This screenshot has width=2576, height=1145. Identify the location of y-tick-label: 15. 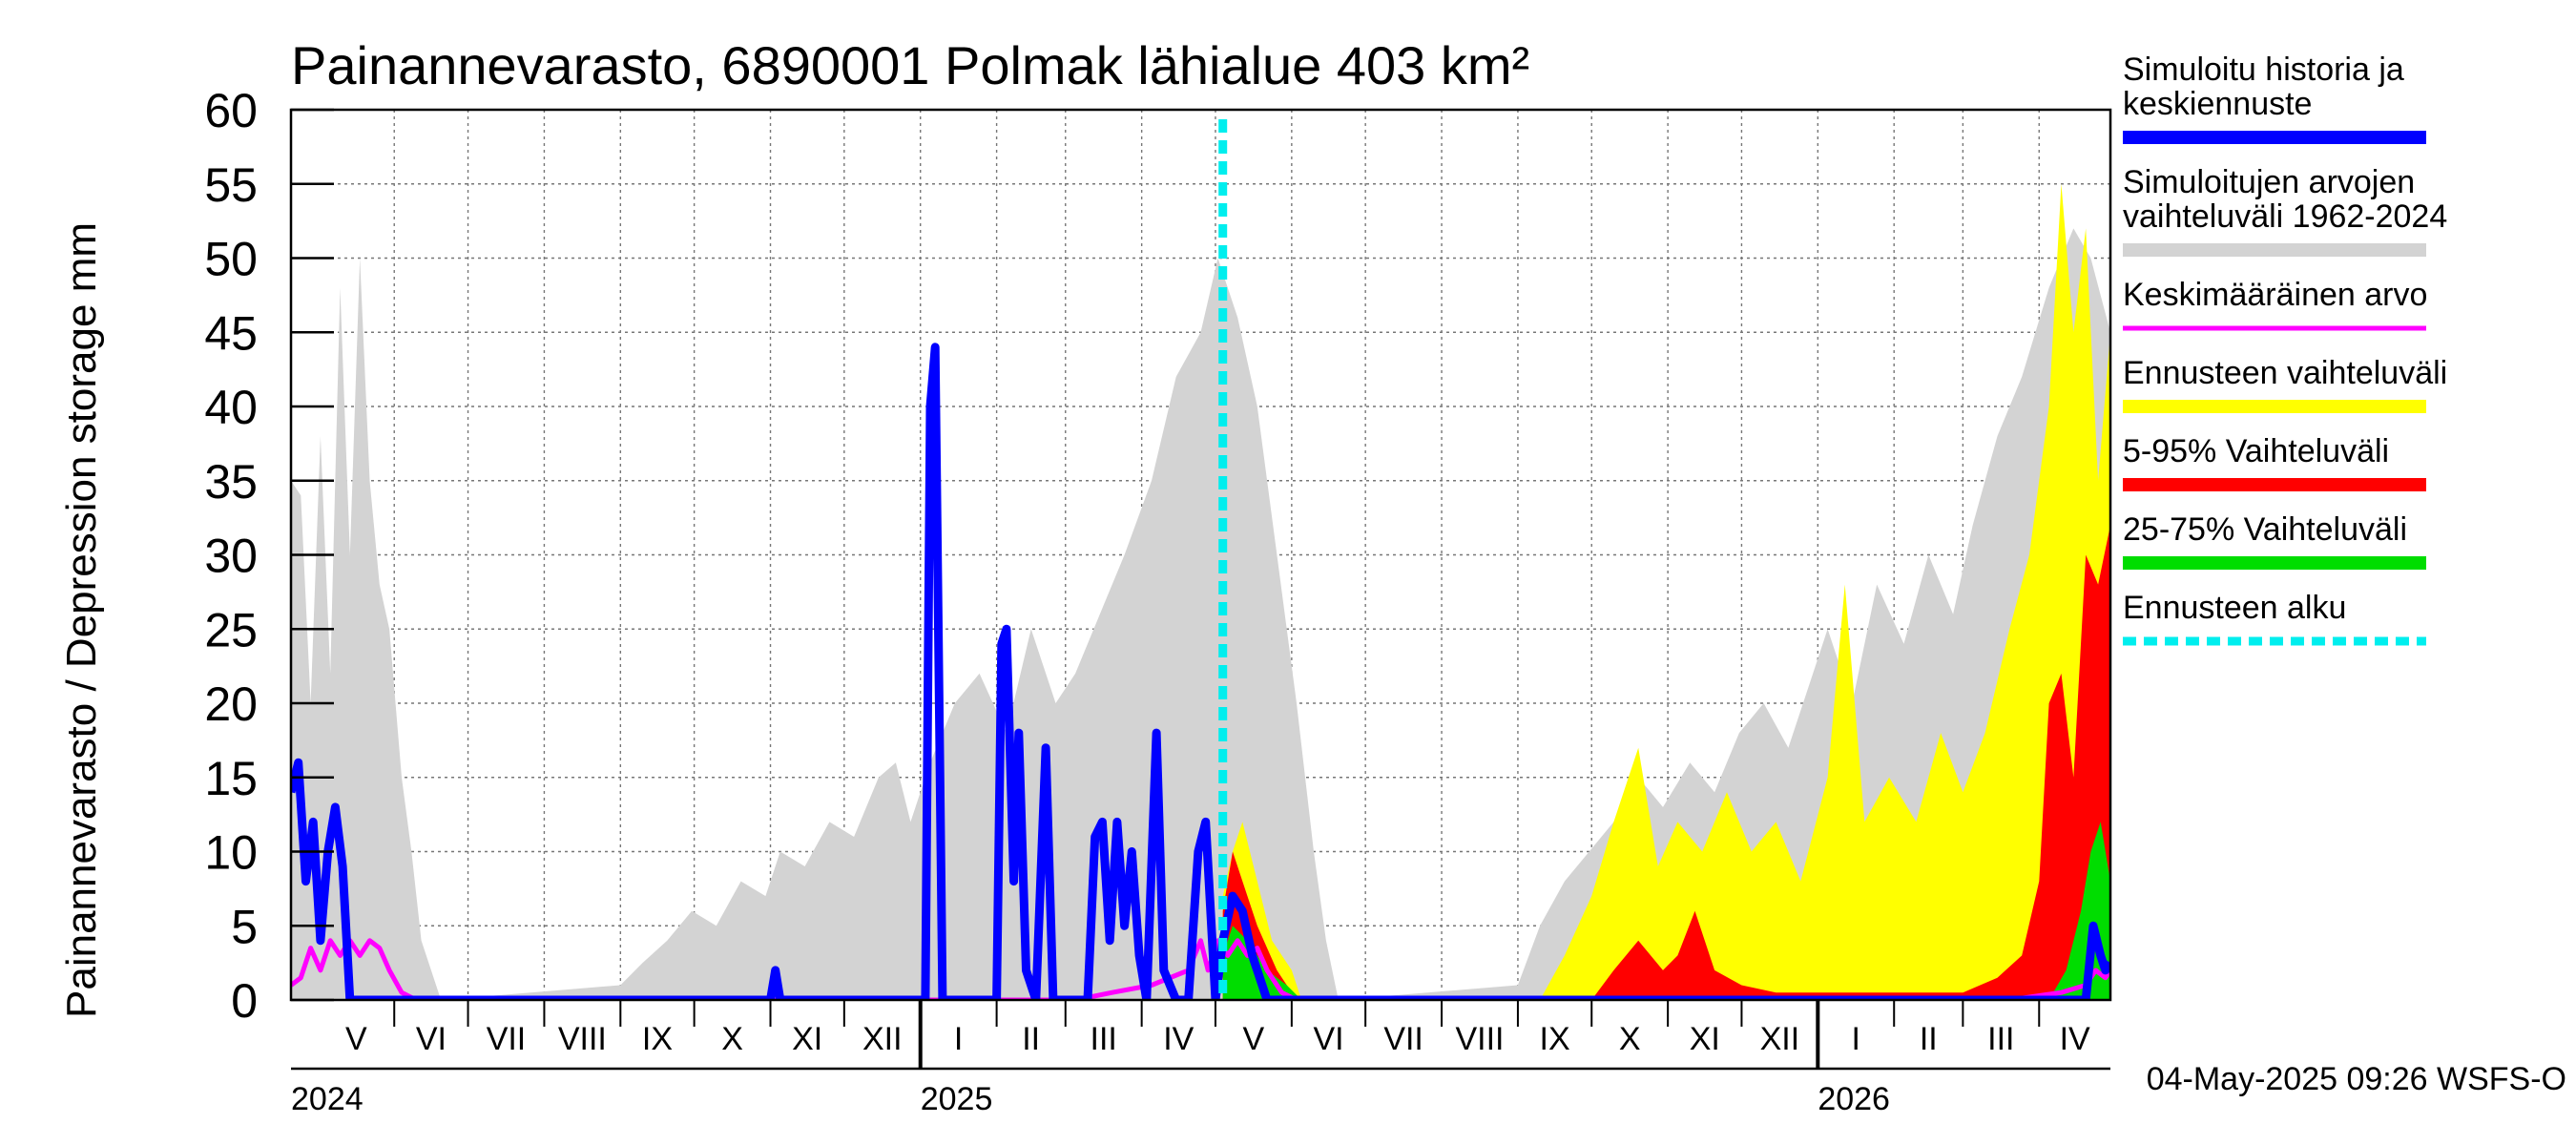
(231, 778).